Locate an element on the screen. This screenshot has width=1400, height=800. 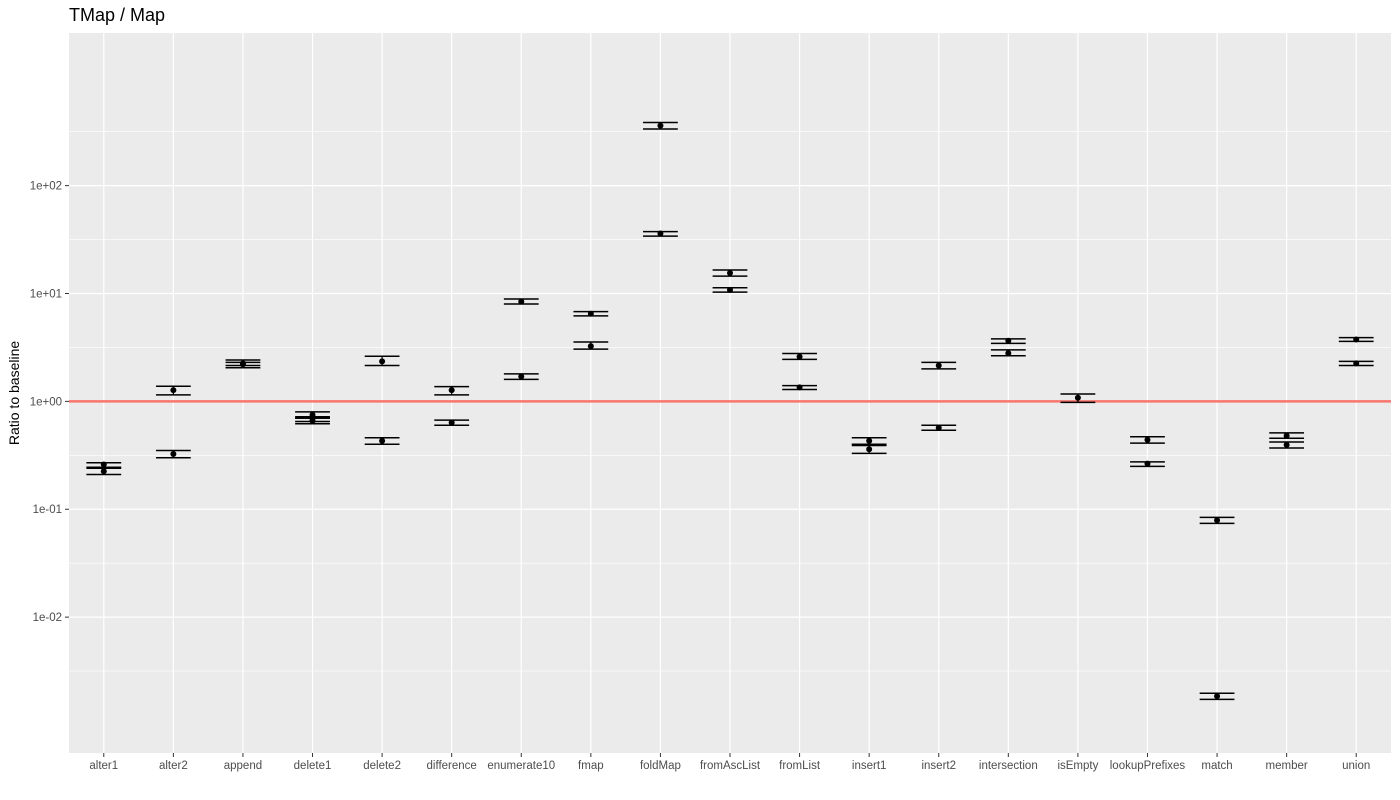
x-tick-label-difference: difference is located at coordinates (452, 766).